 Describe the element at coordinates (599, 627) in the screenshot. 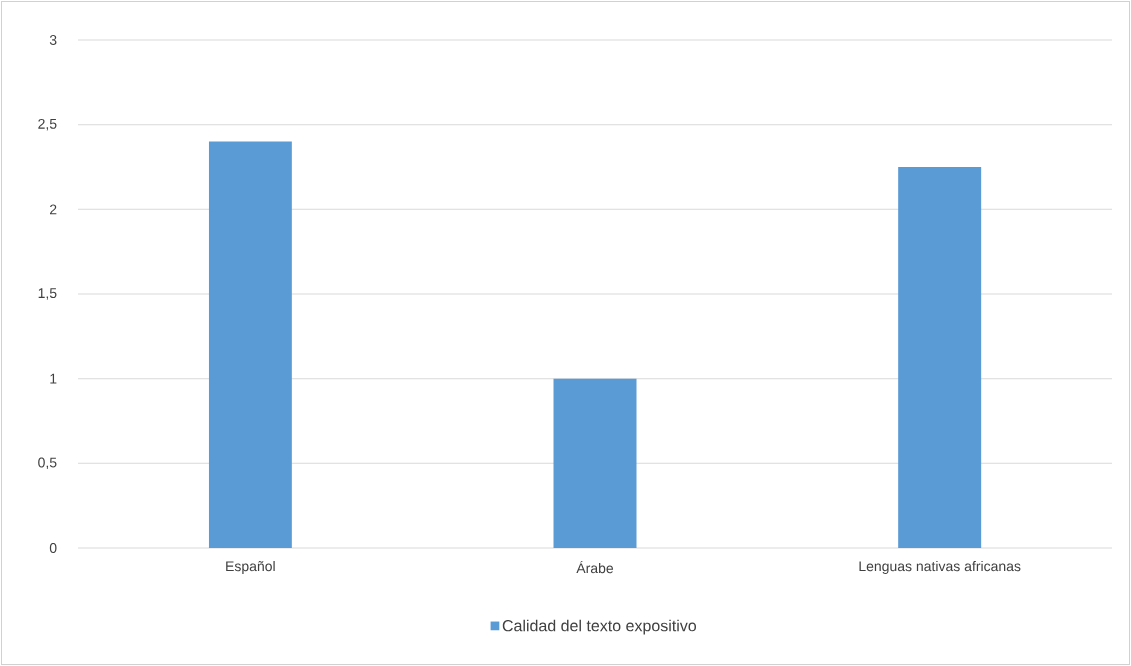

I see `legend-label: Calidad del texto expositivo` at that location.